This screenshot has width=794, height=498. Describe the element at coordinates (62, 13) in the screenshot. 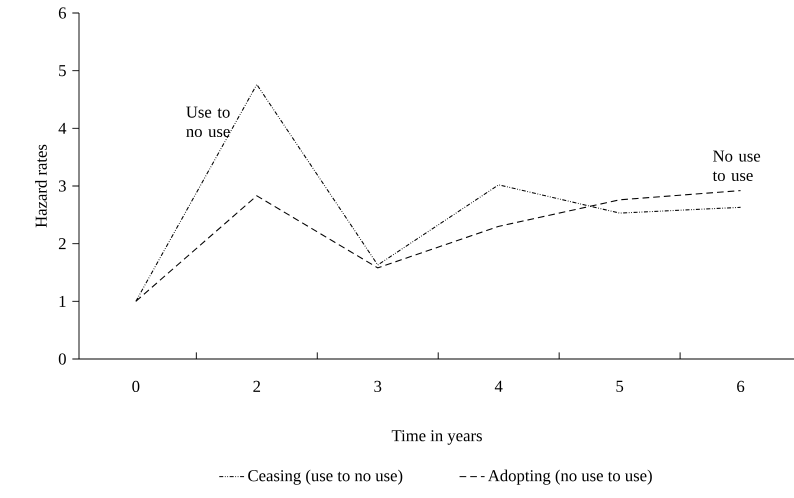

I see `y-tick-label: 6` at that location.